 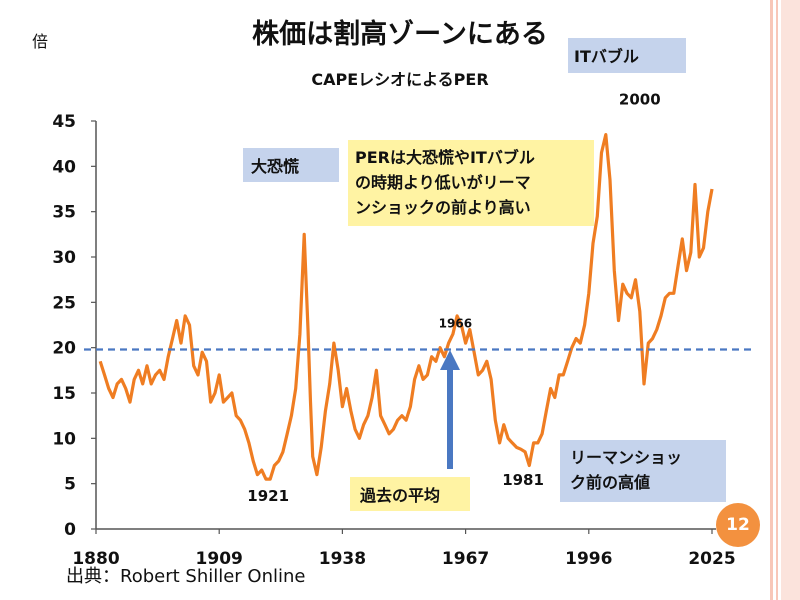 I want to click on y-tick-label: 15, so click(x=64, y=394).